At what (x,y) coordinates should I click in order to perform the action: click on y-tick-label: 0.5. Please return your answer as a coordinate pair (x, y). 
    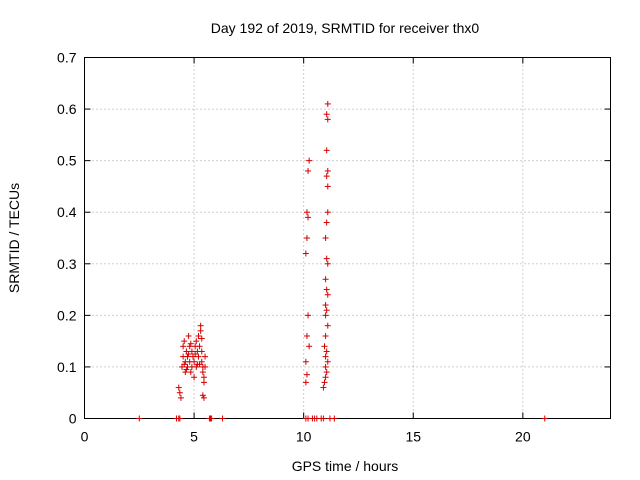
    Looking at the image, I should click on (67, 161).